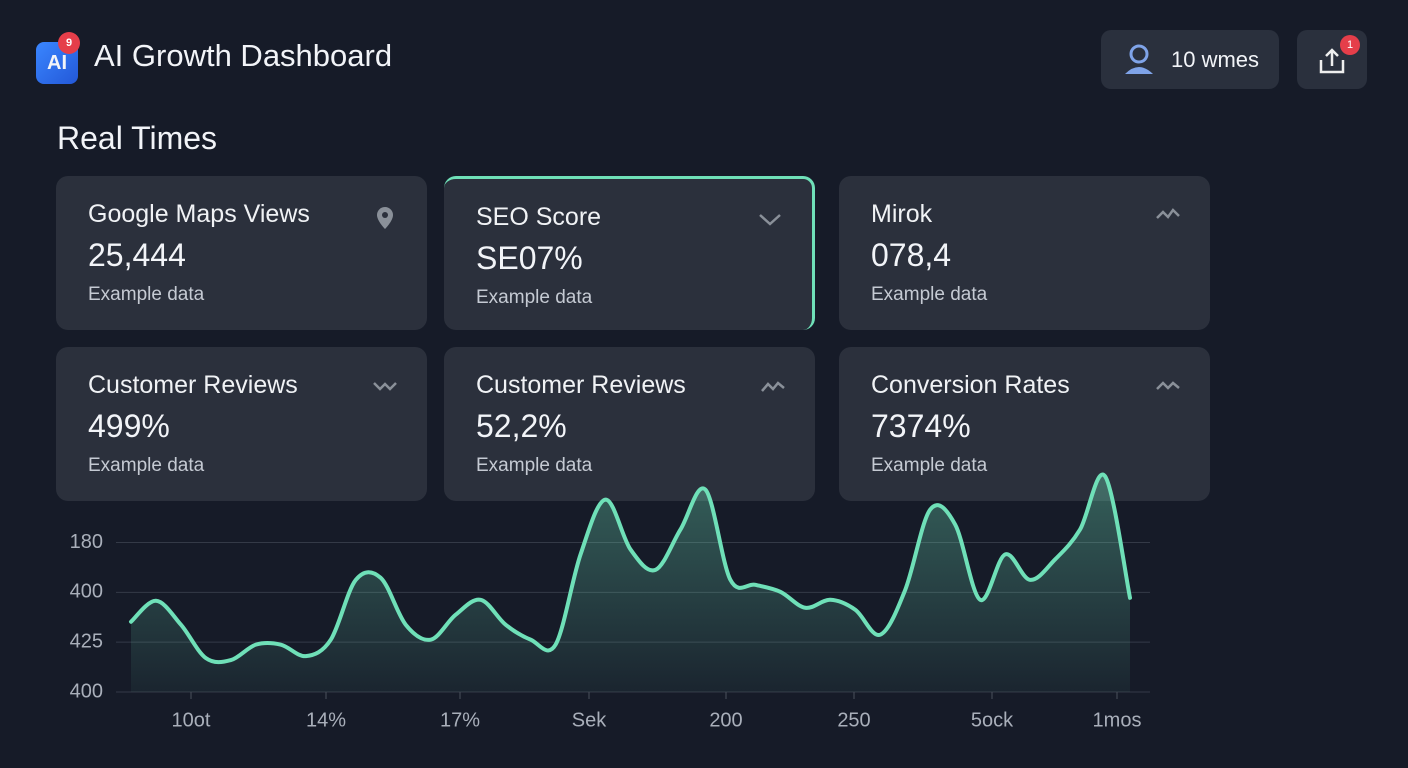  What do you see at coordinates (629, 253) in the screenshot?
I see `metric-card: SEO Score SE07% Example data` at bounding box center [629, 253].